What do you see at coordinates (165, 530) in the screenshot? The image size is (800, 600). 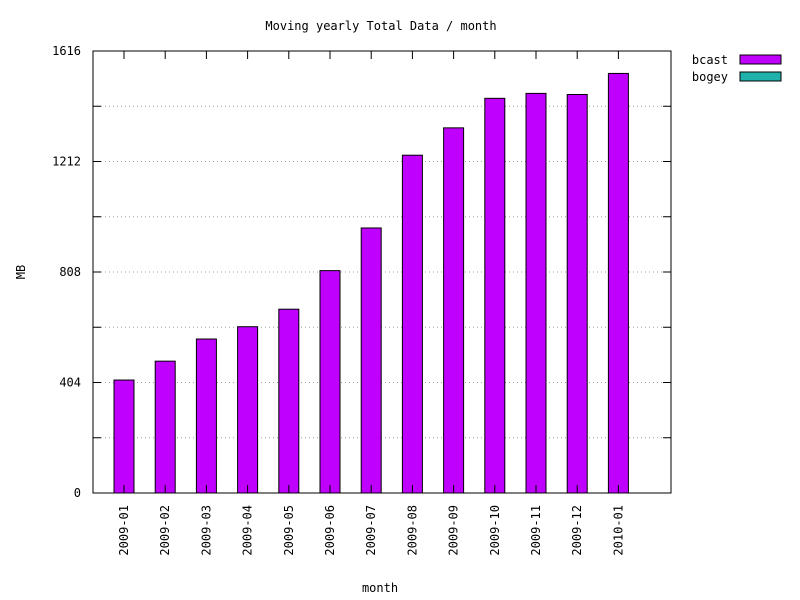 I see `x-tick-label: 2009-02` at bounding box center [165, 530].